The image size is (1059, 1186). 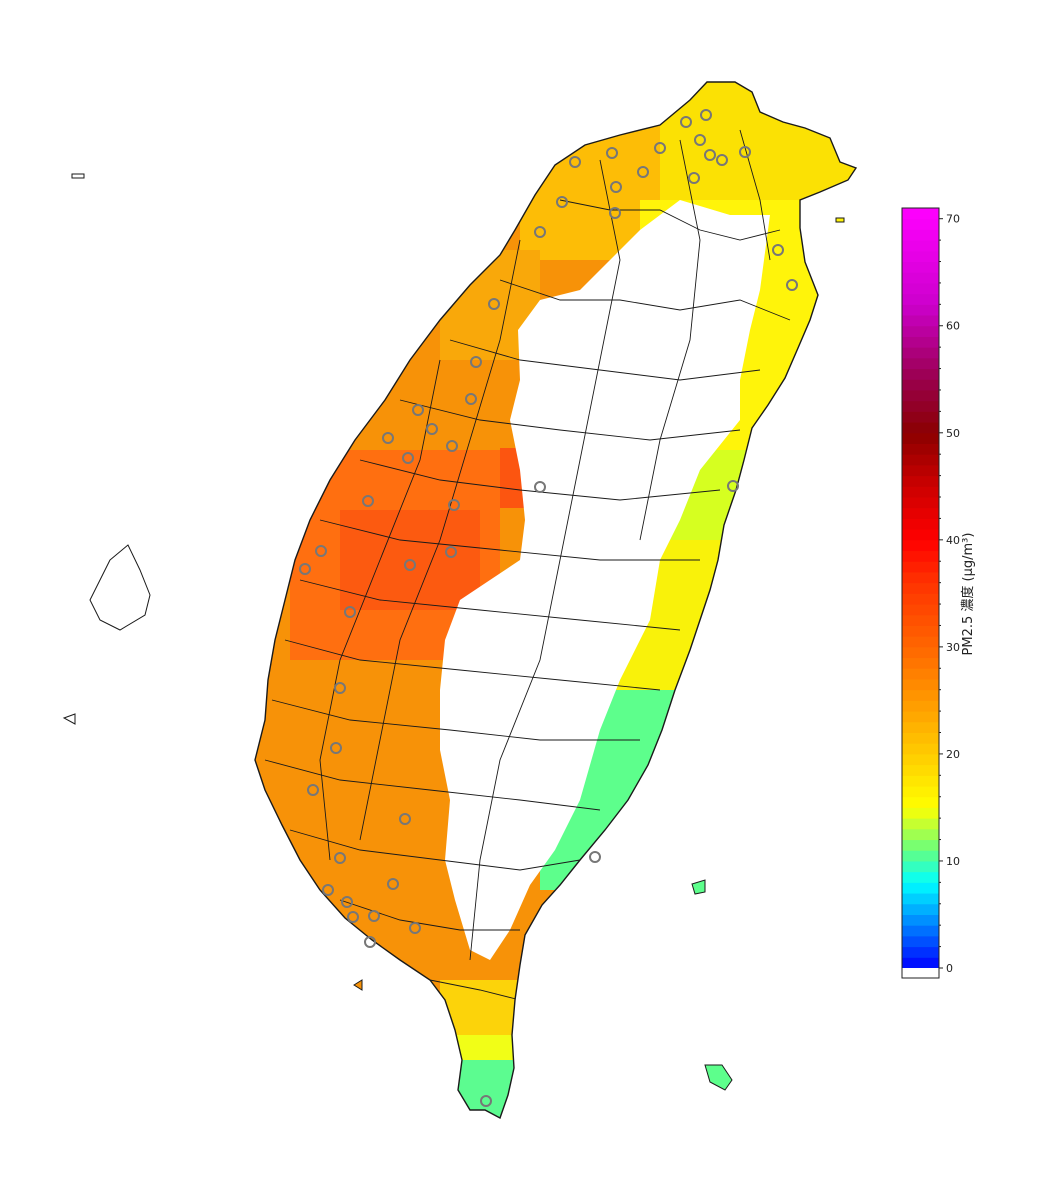 I want to click on colorbar: 0 10 20 30 40 50 60 70 PM2.5 濃度 (μg/m³), so click(x=938, y=593).